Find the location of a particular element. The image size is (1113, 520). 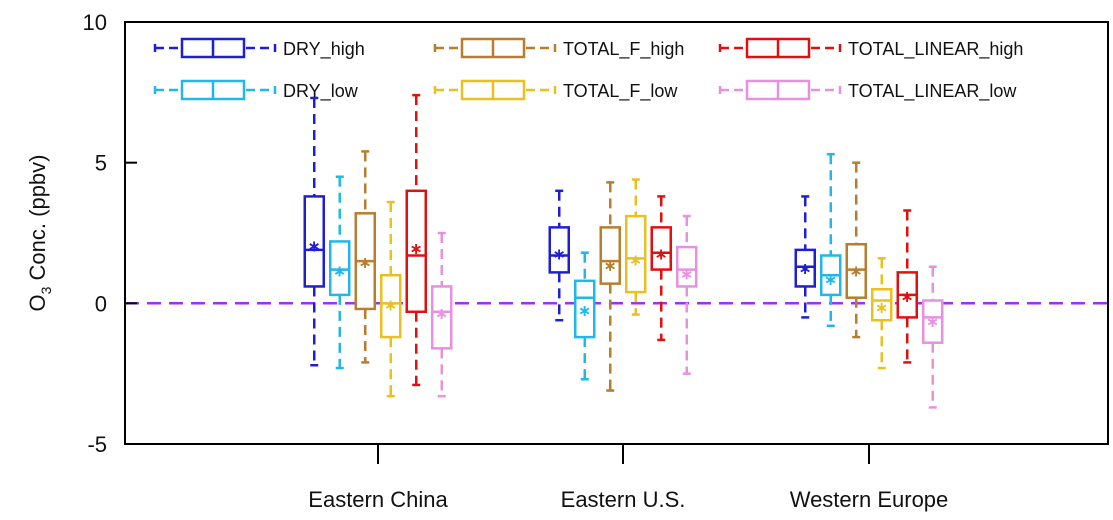

legend-label: TOTAL_LINEAR_high is located at coordinates (935, 49).